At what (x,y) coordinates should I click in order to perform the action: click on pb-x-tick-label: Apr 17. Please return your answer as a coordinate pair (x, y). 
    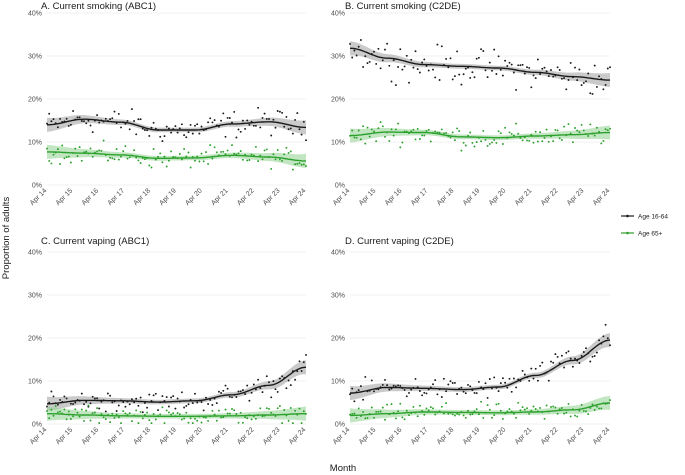
    Looking at the image, I should click on (420, 197).